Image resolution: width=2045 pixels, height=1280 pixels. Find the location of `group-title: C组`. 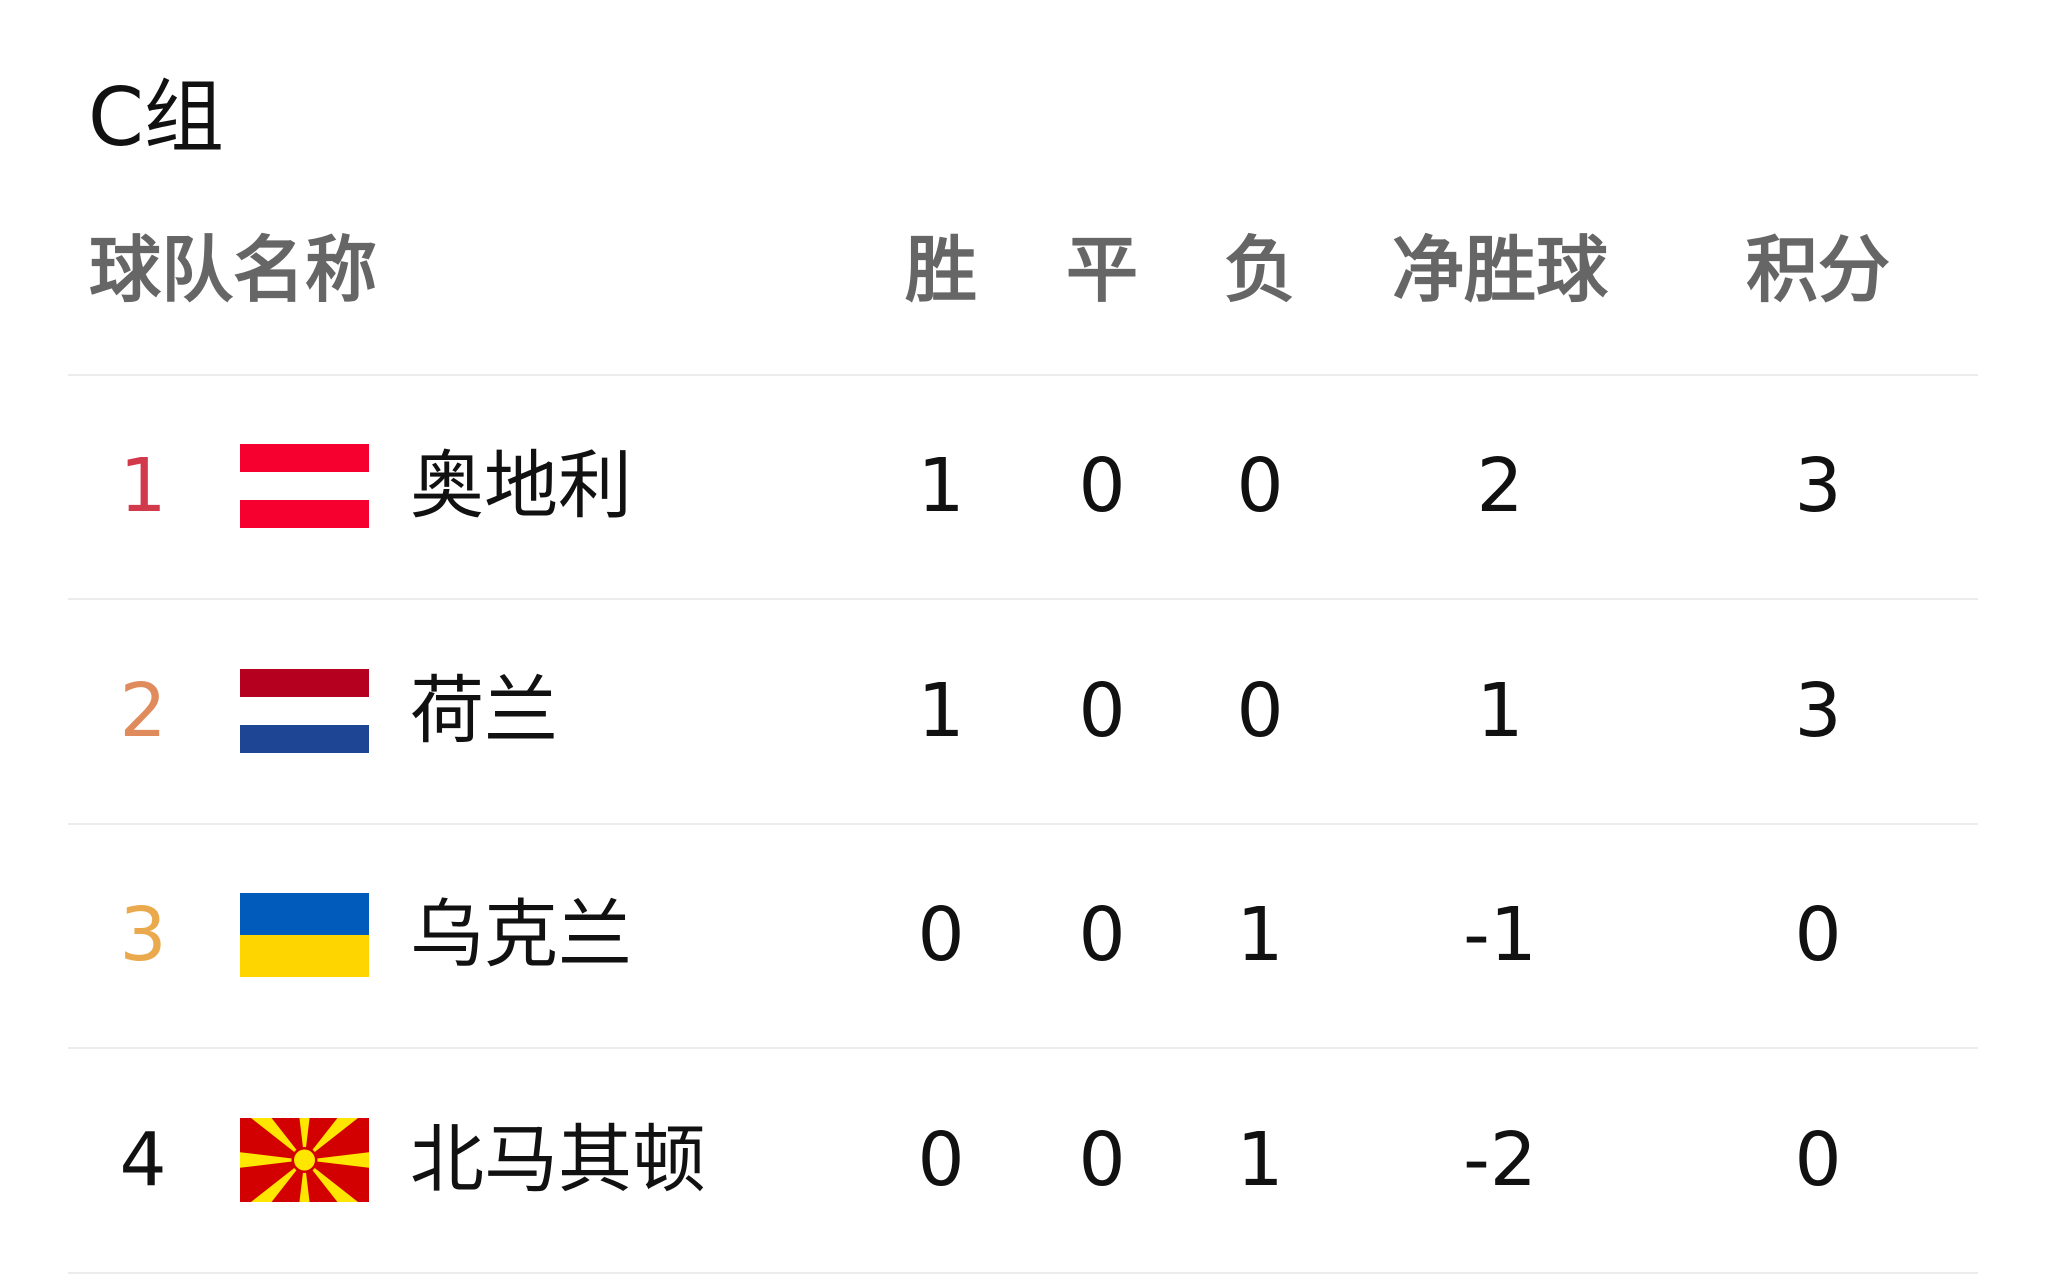

group-title: C组 is located at coordinates (156, 117).